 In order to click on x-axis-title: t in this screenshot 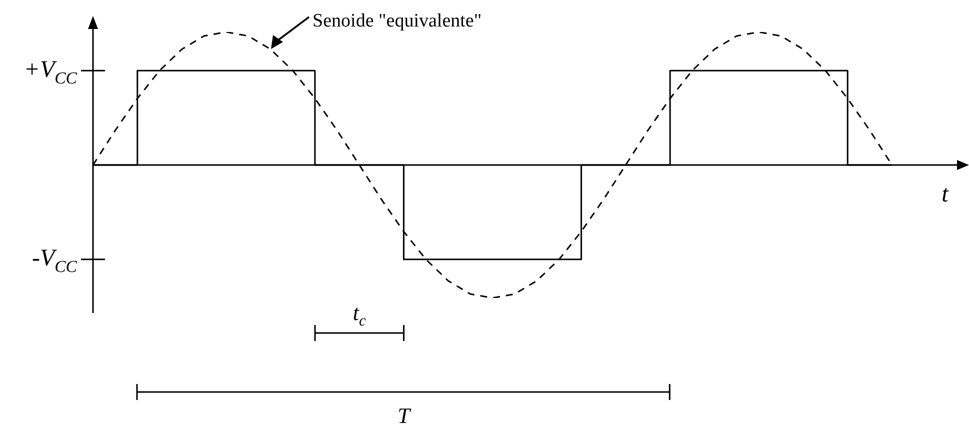, I will do `click(946, 194)`.